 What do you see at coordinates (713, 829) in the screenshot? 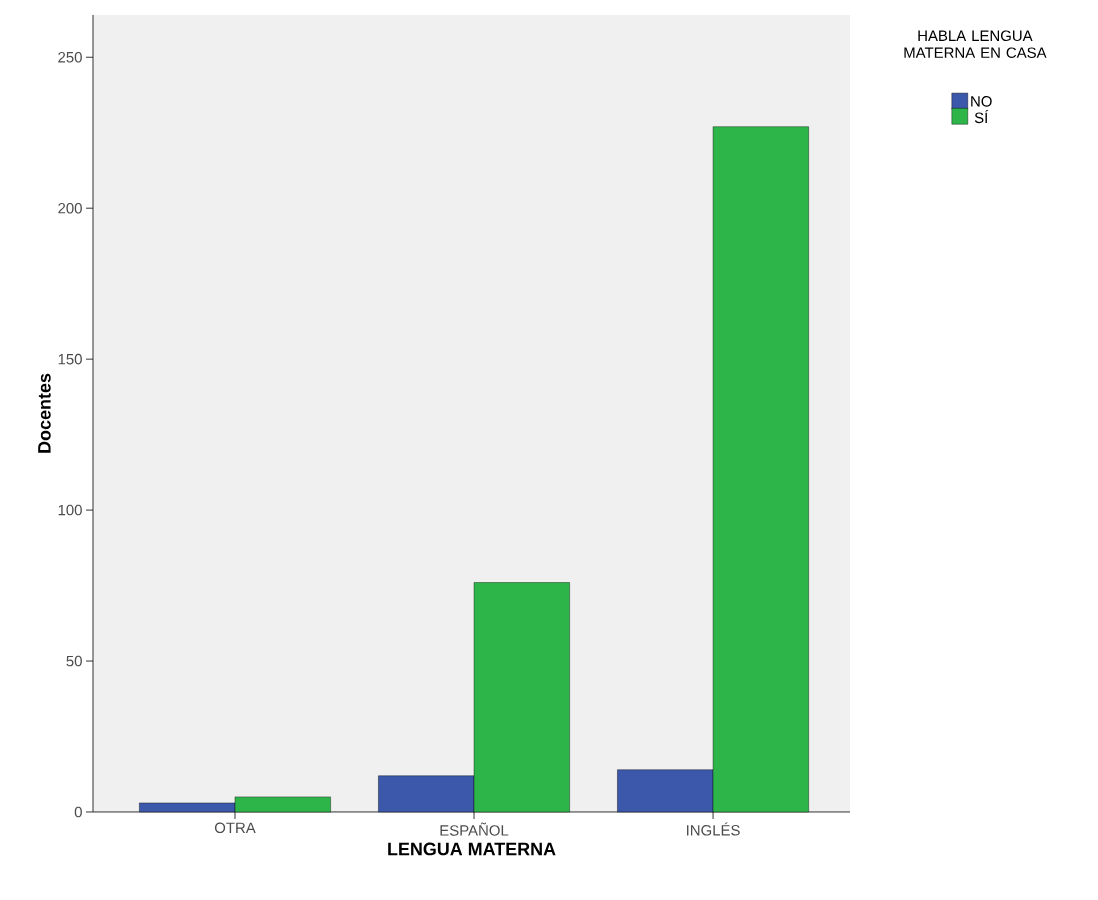
I see `x-tick-label: INGLÉS` at bounding box center [713, 829].